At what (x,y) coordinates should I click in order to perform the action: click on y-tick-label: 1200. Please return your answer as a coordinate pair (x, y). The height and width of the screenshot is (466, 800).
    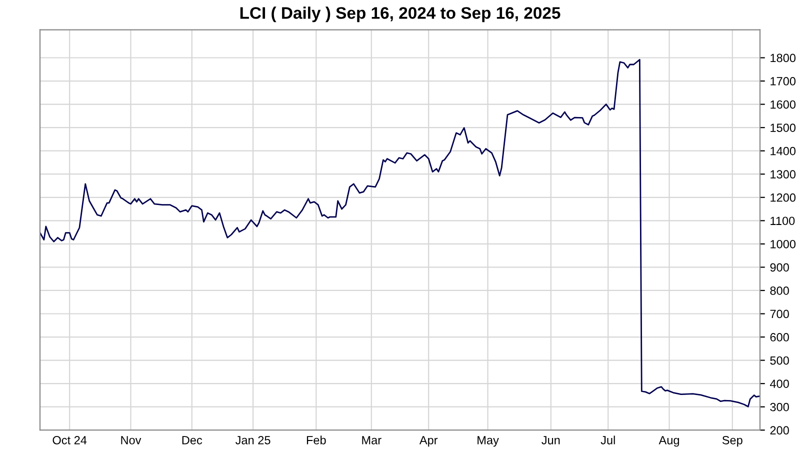
    Looking at the image, I should click on (783, 197).